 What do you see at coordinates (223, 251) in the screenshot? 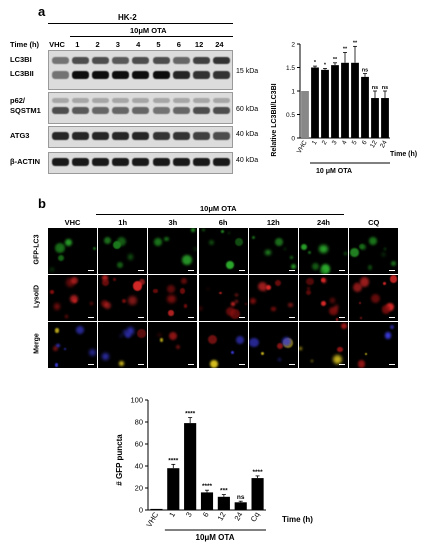
I see `micrograph-gfp-lc3-6h` at bounding box center [223, 251].